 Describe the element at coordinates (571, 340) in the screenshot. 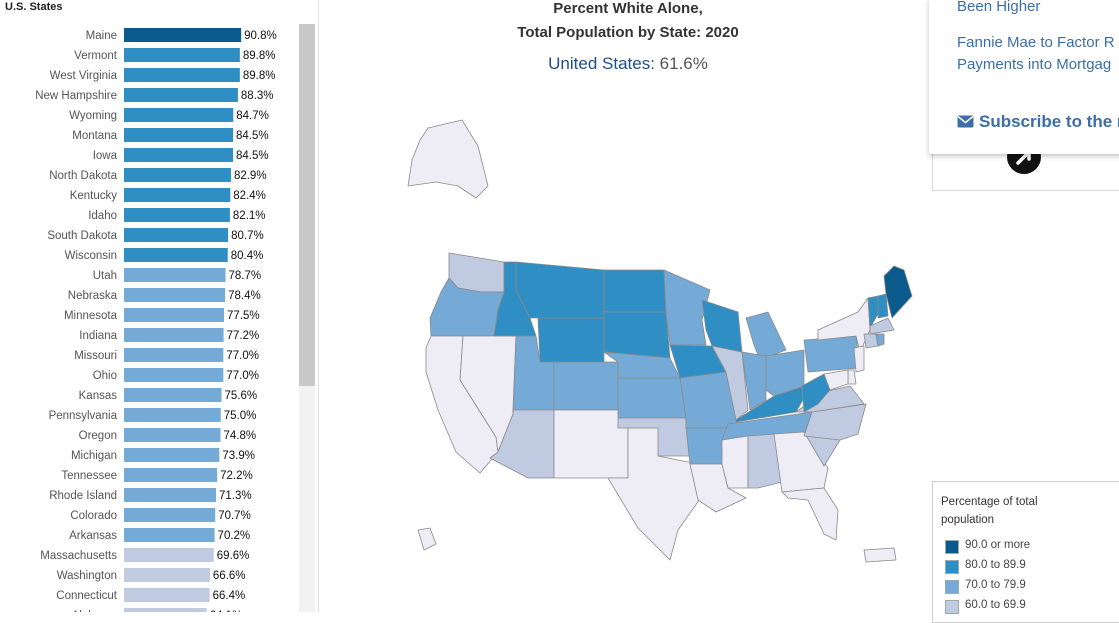

I see `map-state-wyoming` at that location.